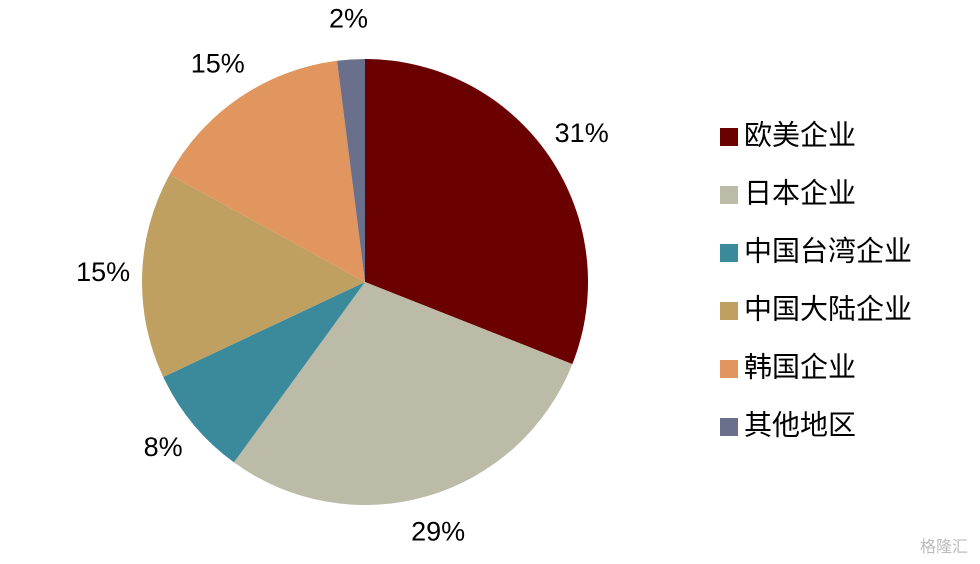 The height and width of the screenshot is (564, 980). What do you see at coordinates (163, 447) in the screenshot?
I see `data-label: 8%` at bounding box center [163, 447].